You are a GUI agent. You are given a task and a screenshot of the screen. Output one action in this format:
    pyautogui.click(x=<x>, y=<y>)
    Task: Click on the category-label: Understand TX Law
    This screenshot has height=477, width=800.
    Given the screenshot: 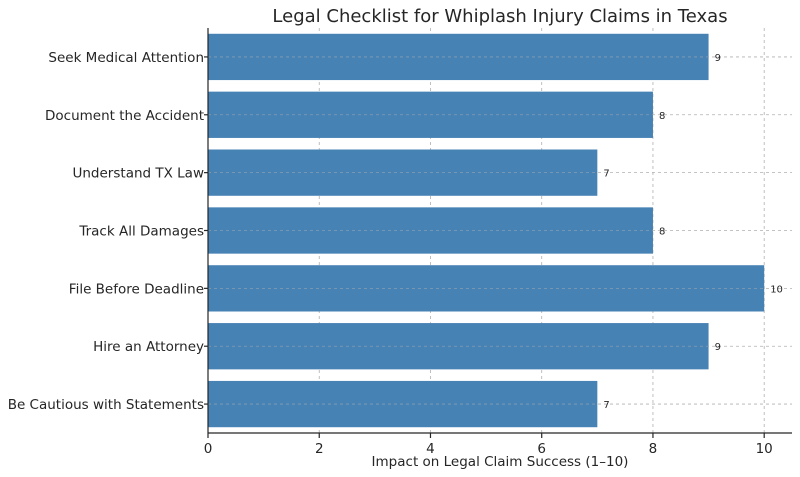 What is the action you would take?
    pyautogui.click(x=139, y=174)
    